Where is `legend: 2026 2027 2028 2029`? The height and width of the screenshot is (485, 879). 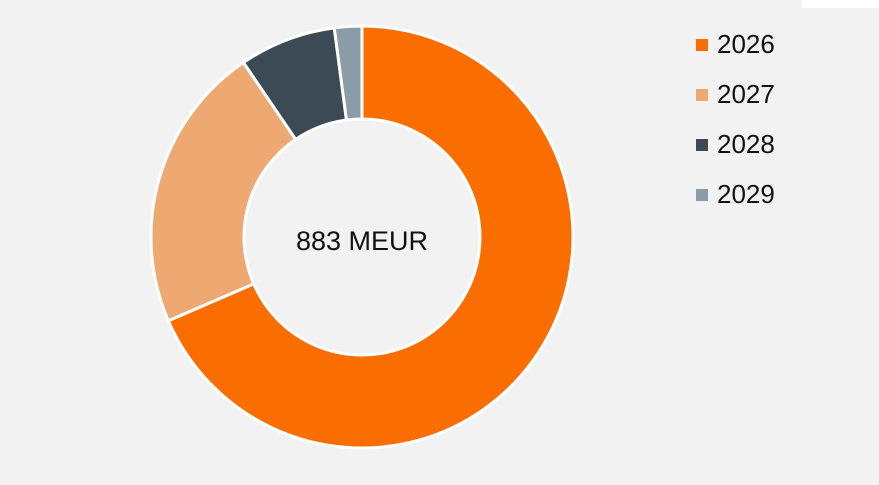
legend: 2026 2027 2028 2029 is located at coordinates (735, 119).